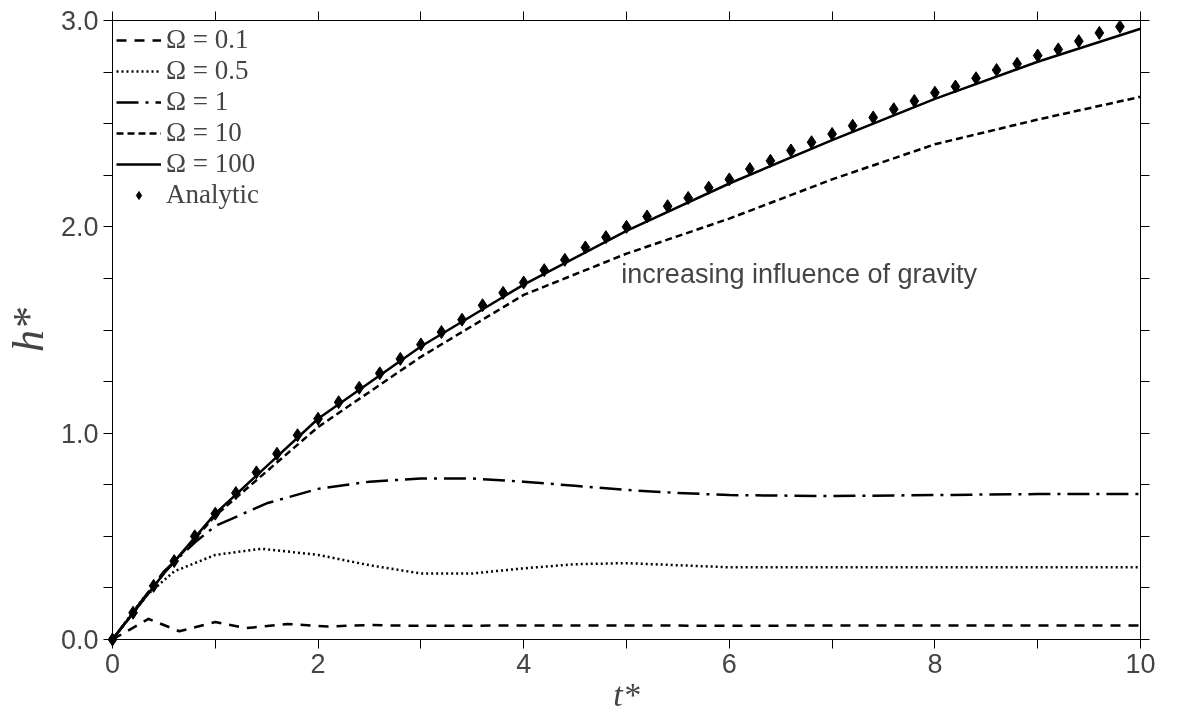  What do you see at coordinates (935, 663) in the screenshot?
I see `x-tick-label: 8` at bounding box center [935, 663].